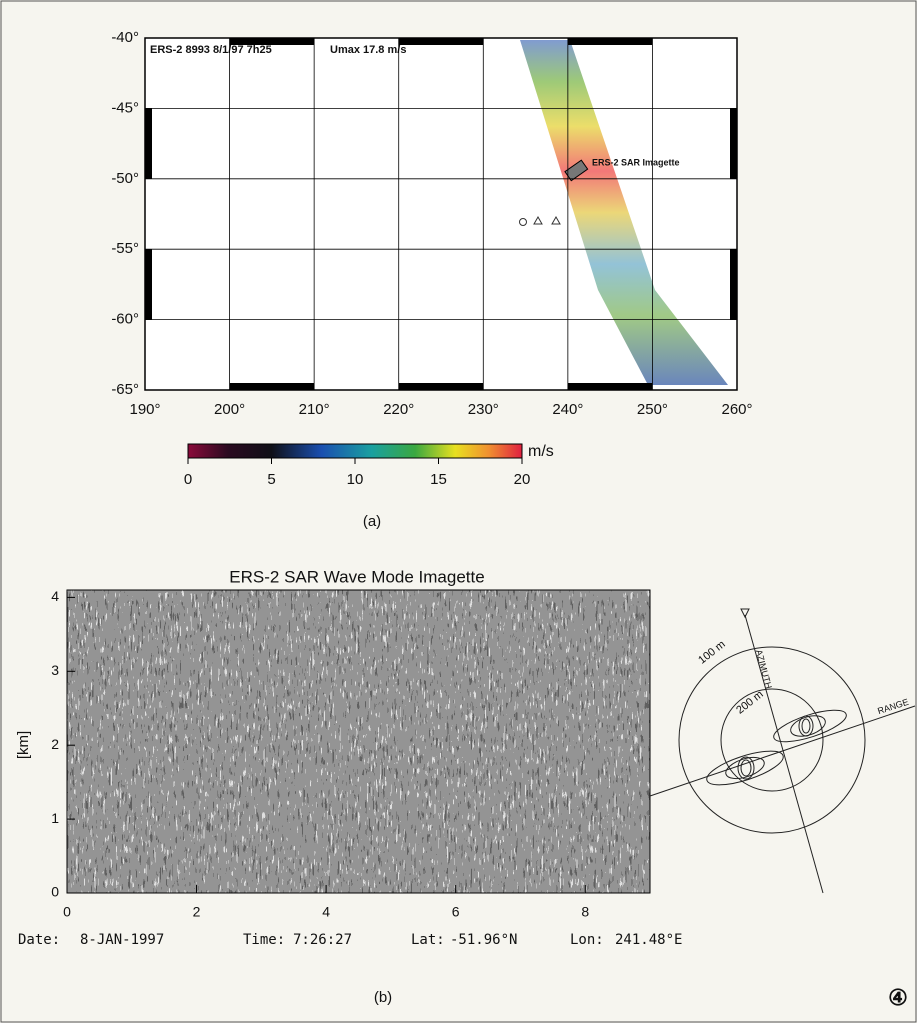 This screenshot has height=1023, width=917. What do you see at coordinates (55, 670) in the screenshot?
I see `y-tick-label: 3` at bounding box center [55, 670].